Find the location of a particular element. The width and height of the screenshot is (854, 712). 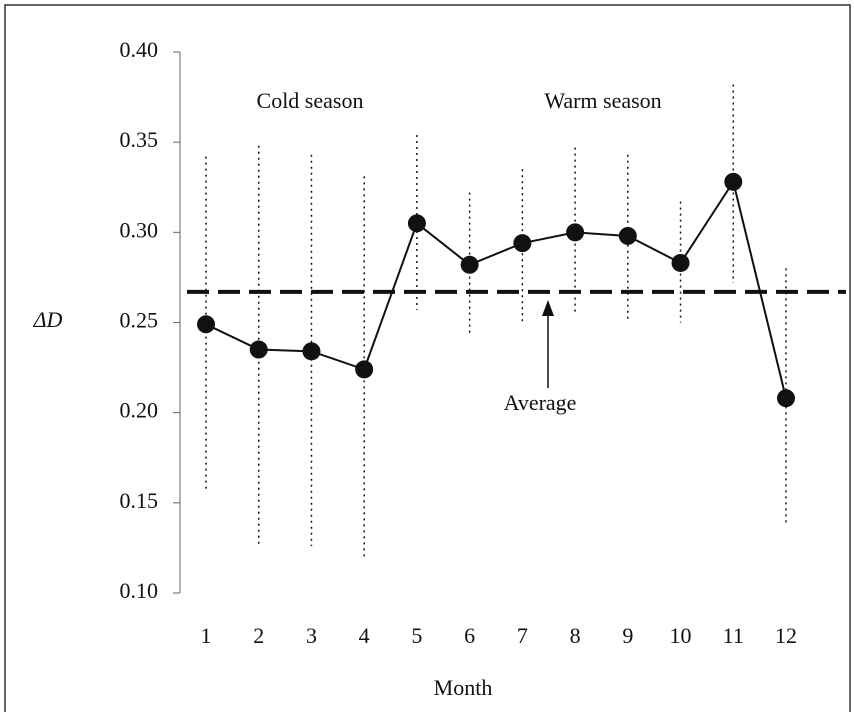

x-tick-label: 10 is located at coordinates (681, 635).